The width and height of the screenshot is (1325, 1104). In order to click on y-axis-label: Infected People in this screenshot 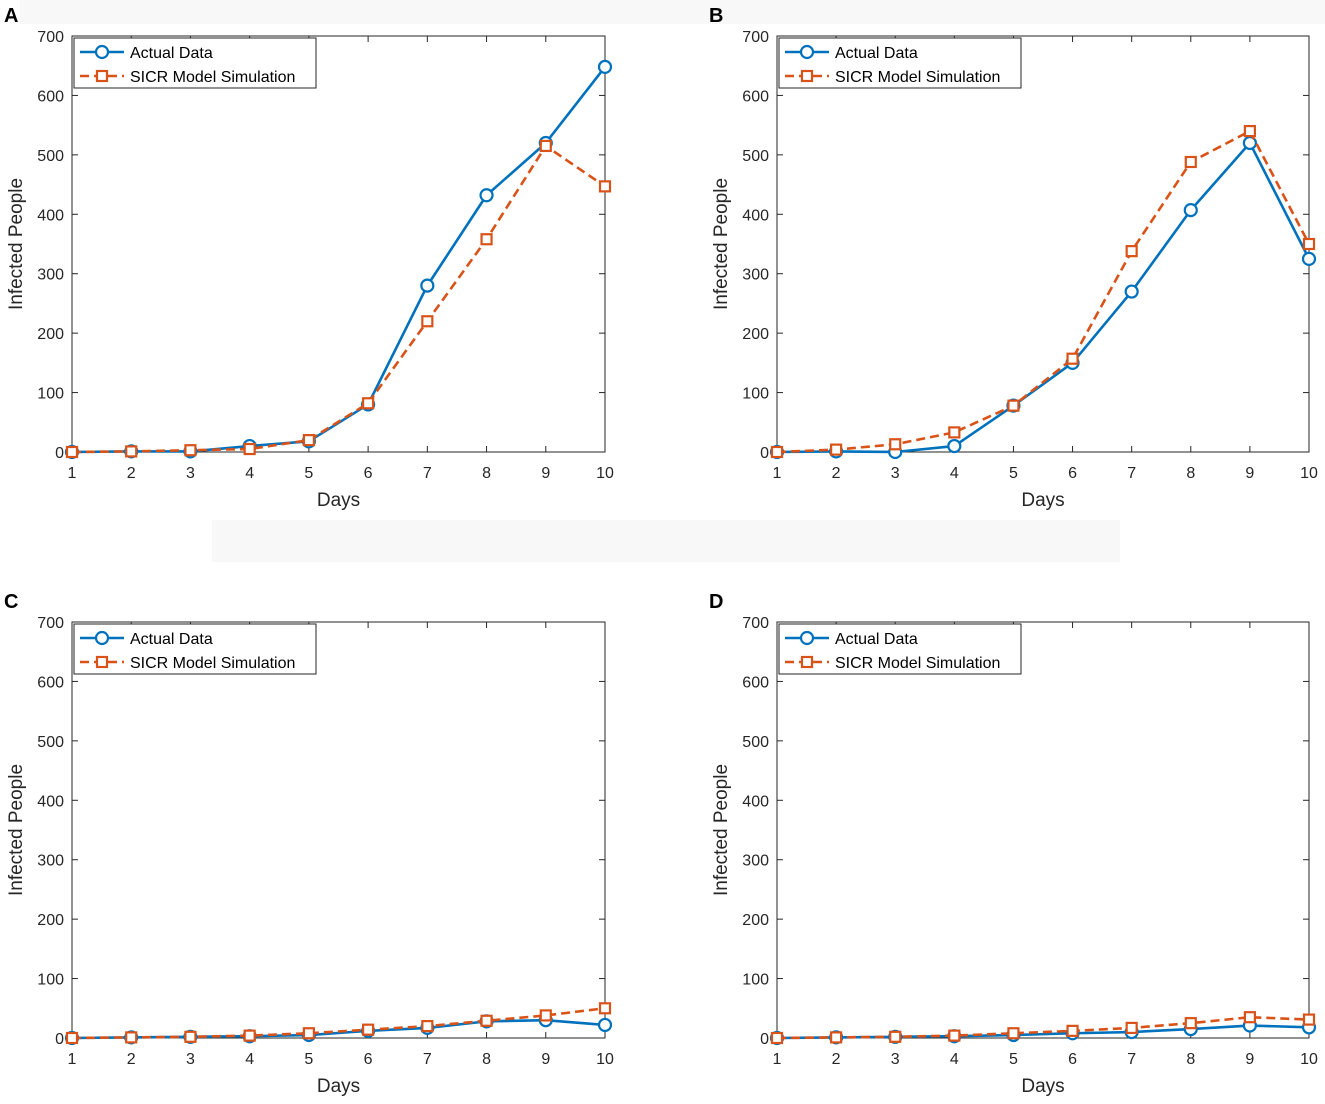, I will do `click(16, 244)`.